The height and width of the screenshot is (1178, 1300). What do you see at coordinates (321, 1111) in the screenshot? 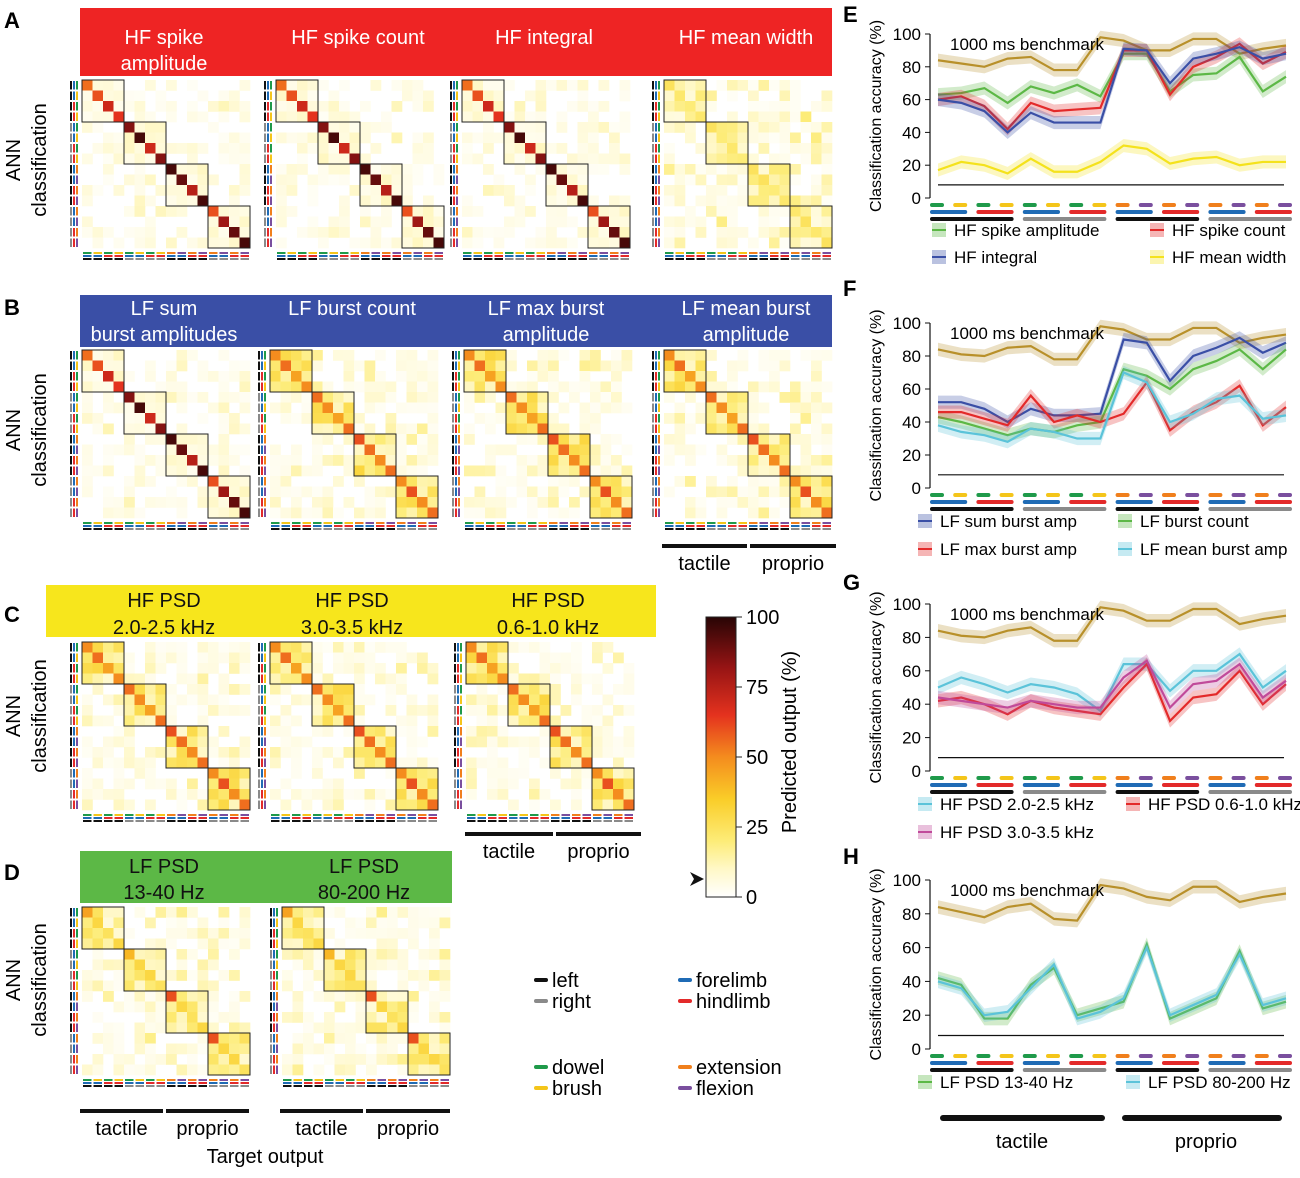
I see `tactile-bar` at bounding box center [321, 1111].